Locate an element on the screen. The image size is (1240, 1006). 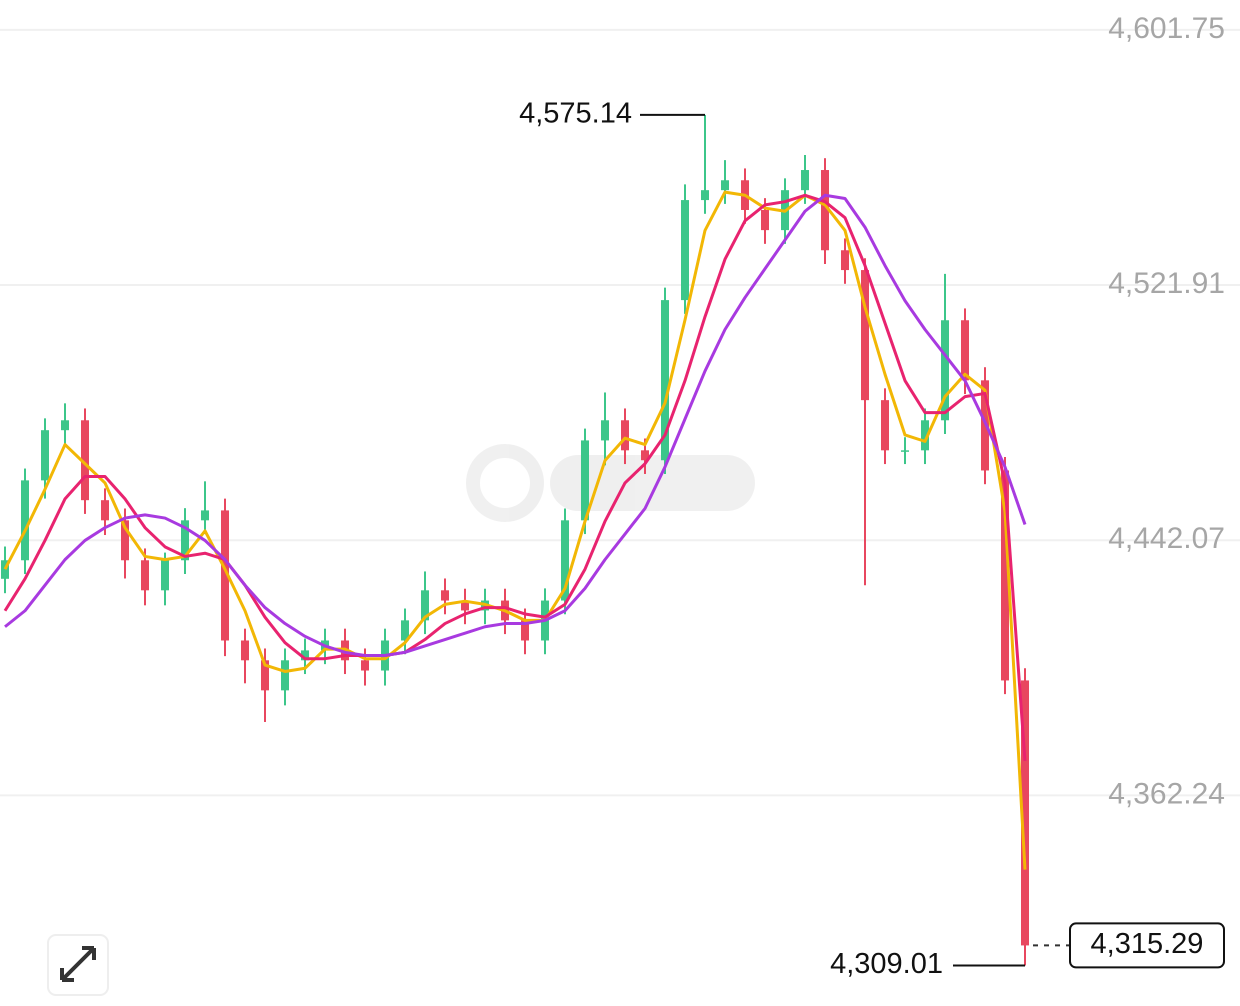
last-price-box is located at coordinates (1147, 945).